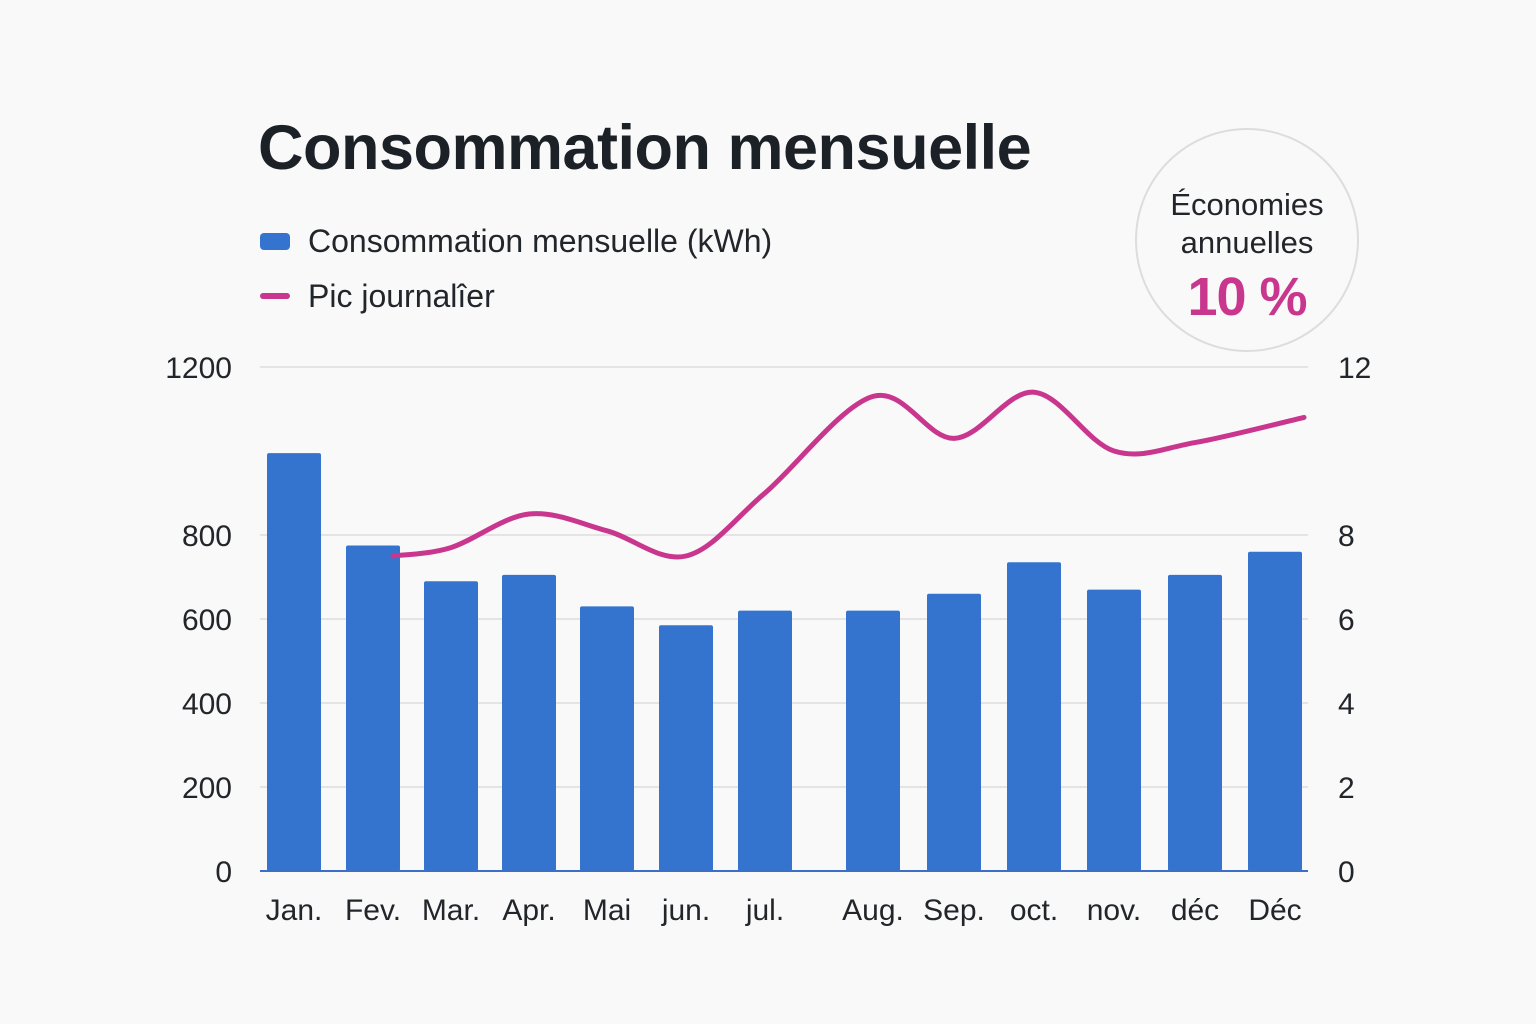  What do you see at coordinates (764, 910) in the screenshot?
I see `x-tick-label: jul.` at bounding box center [764, 910].